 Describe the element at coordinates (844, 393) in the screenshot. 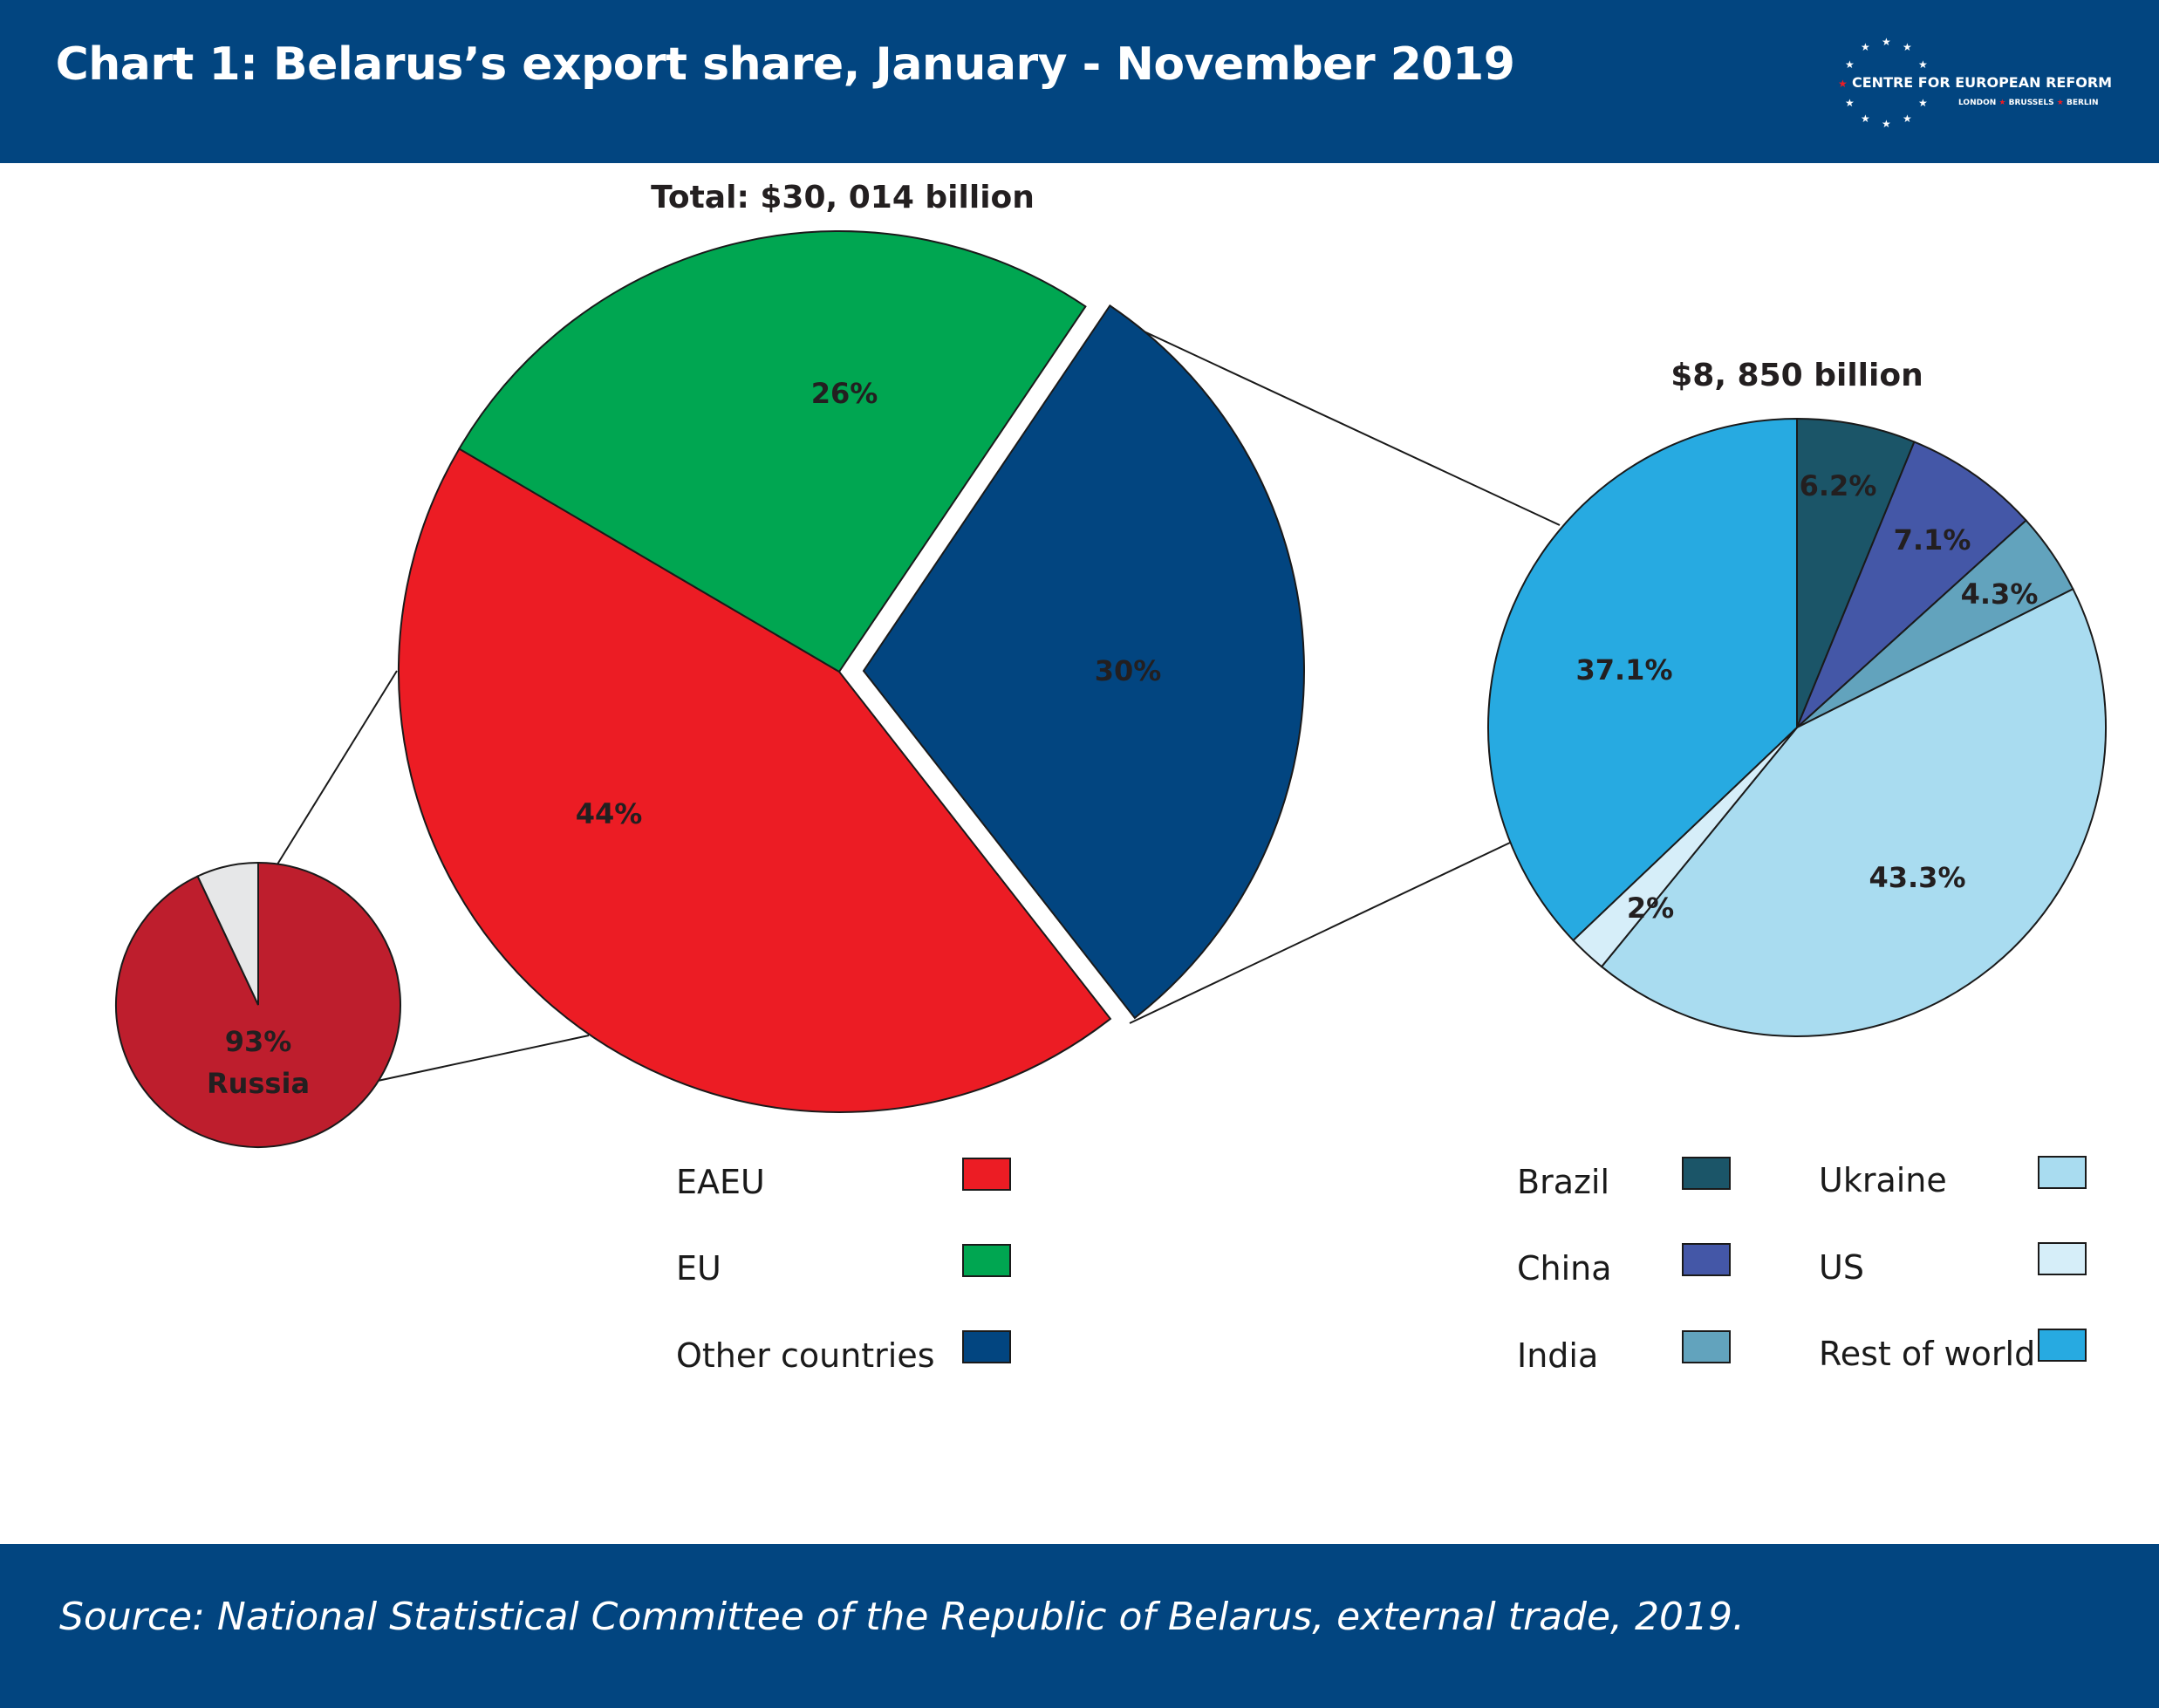

I see `slice-label-eu: 26%` at that location.